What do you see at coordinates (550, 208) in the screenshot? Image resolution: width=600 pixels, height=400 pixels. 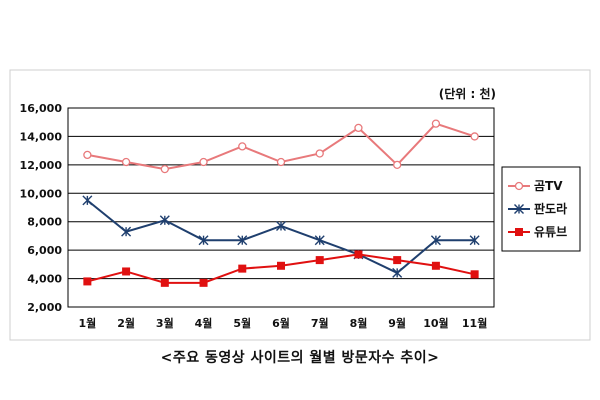 I see `legend-label: 판도라` at bounding box center [550, 208].